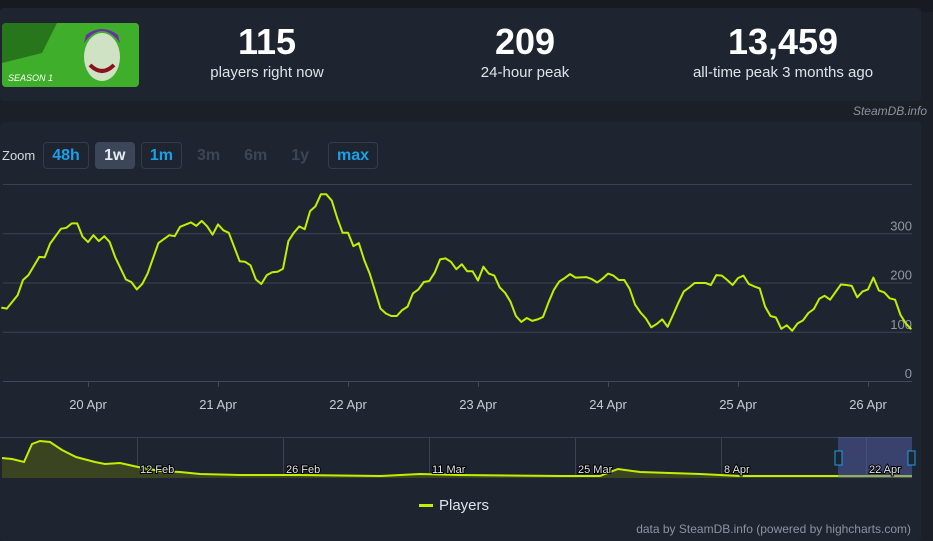 The height and width of the screenshot is (541, 933). What do you see at coordinates (737, 470) in the screenshot?
I see `navigator-tick-label: 8 Apr` at bounding box center [737, 470].